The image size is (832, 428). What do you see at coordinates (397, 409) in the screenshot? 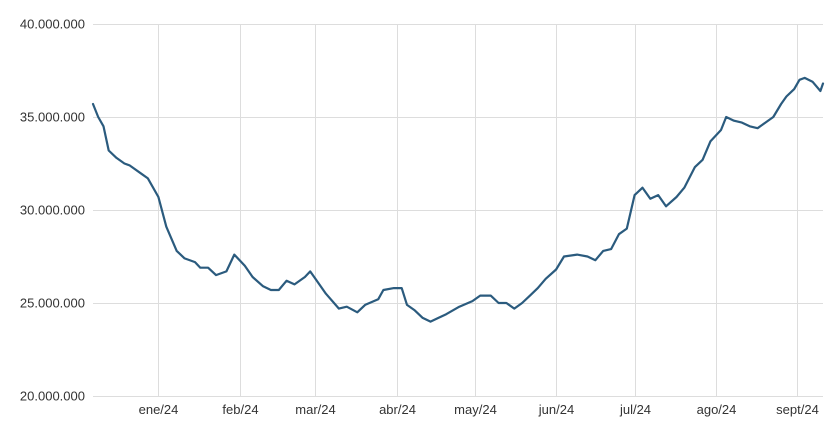
I see `x-tick-label: abr/24` at bounding box center [397, 409].